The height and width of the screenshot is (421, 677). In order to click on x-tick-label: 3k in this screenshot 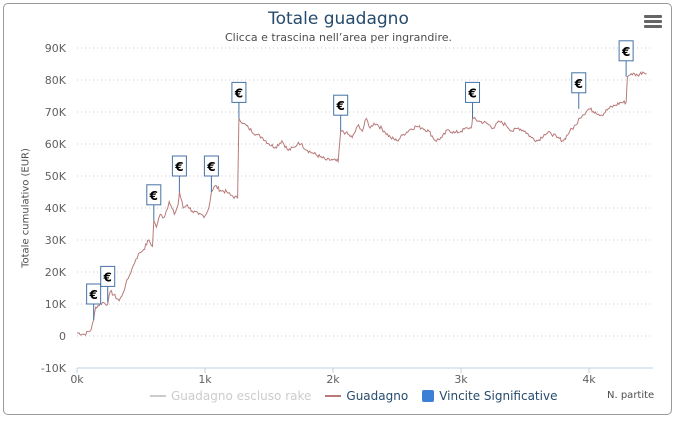, I will do `click(461, 379)`.